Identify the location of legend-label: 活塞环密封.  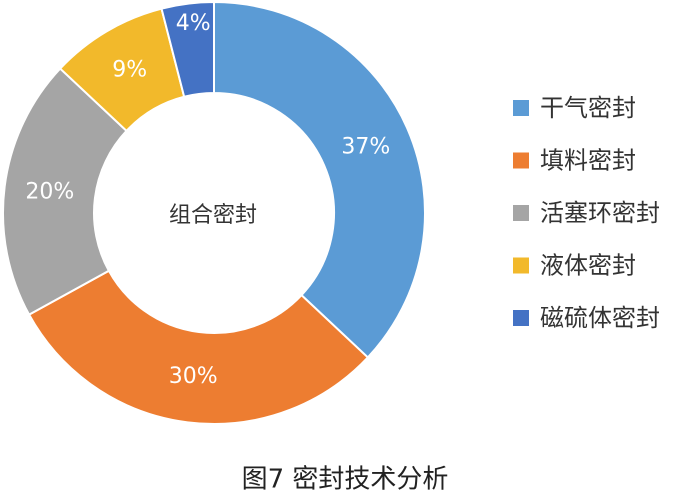
(600, 213).